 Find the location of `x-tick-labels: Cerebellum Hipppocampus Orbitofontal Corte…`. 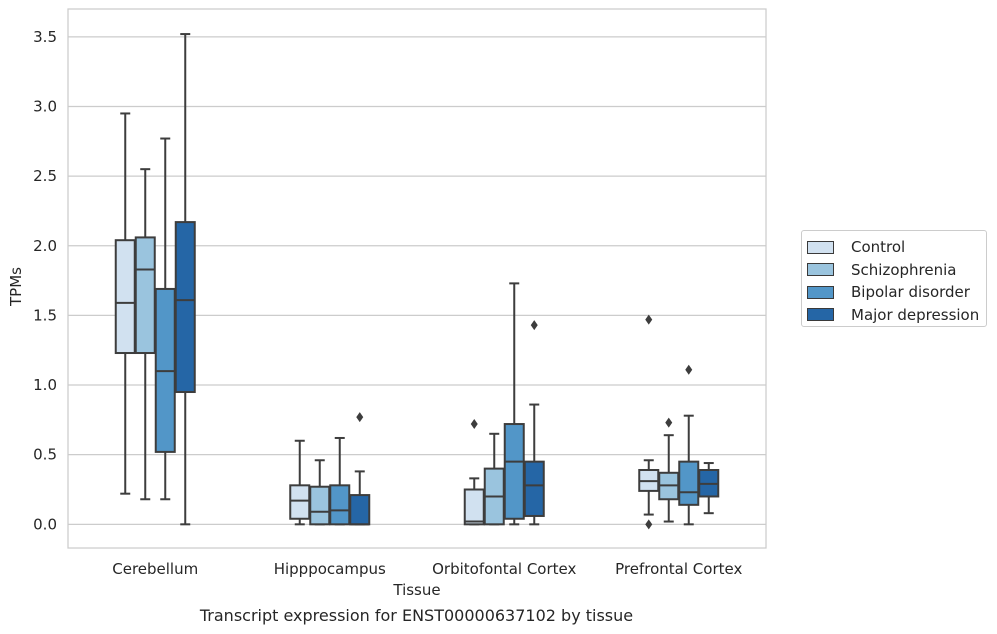

x-tick-labels: Cerebellum Hipppocampus Orbitofontal Corte… is located at coordinates (427, 569).